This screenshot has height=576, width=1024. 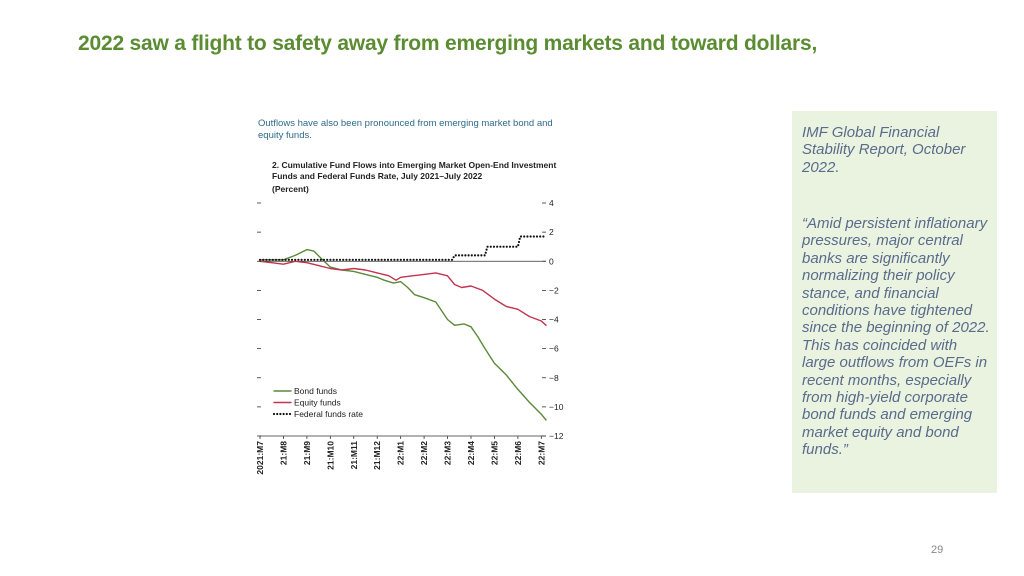 What do you see at coordinates (551, 203) in the screenshot?
I see `y-tick-label: 4` at bounding box center [551, 203].